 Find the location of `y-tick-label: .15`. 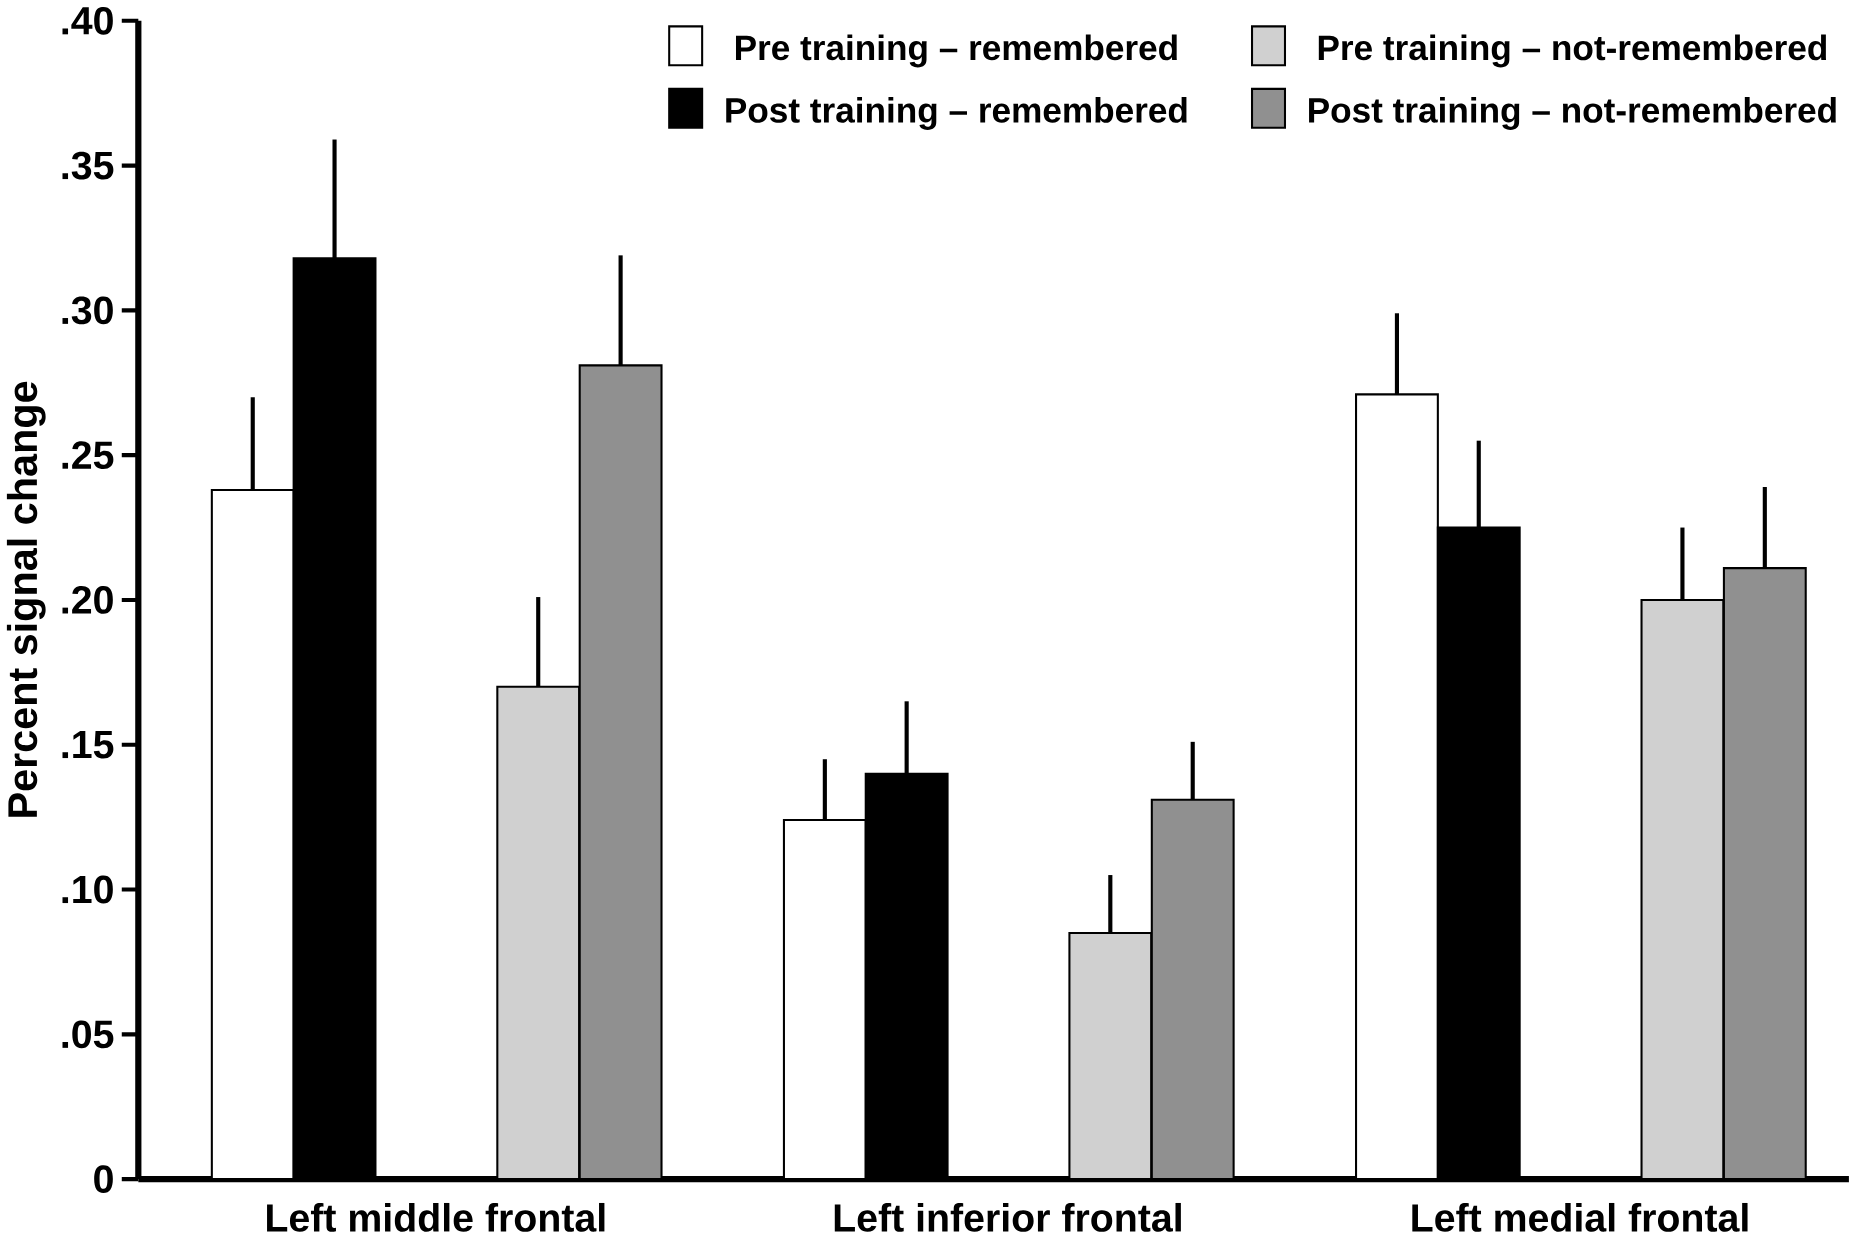

y-tick-label: .15 is located at coordinates (88, 745).